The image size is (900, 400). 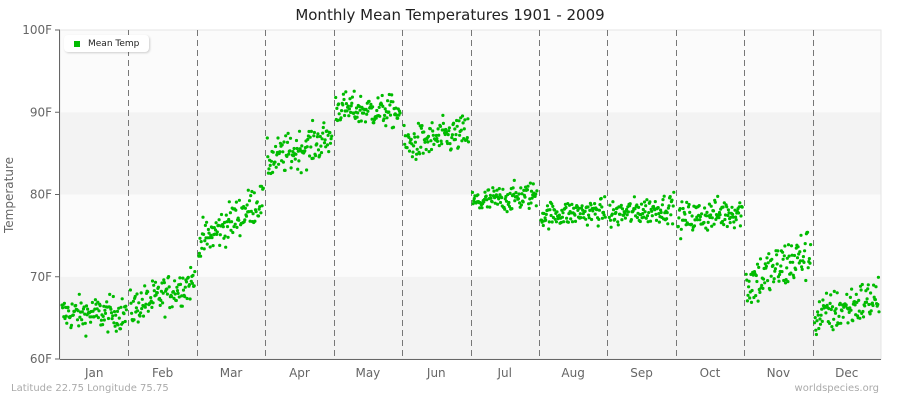 What do you see at coordinates (41, 359) in the screenshot?
I see `y-tick-label: 60F` at bounding box center [41, 359].